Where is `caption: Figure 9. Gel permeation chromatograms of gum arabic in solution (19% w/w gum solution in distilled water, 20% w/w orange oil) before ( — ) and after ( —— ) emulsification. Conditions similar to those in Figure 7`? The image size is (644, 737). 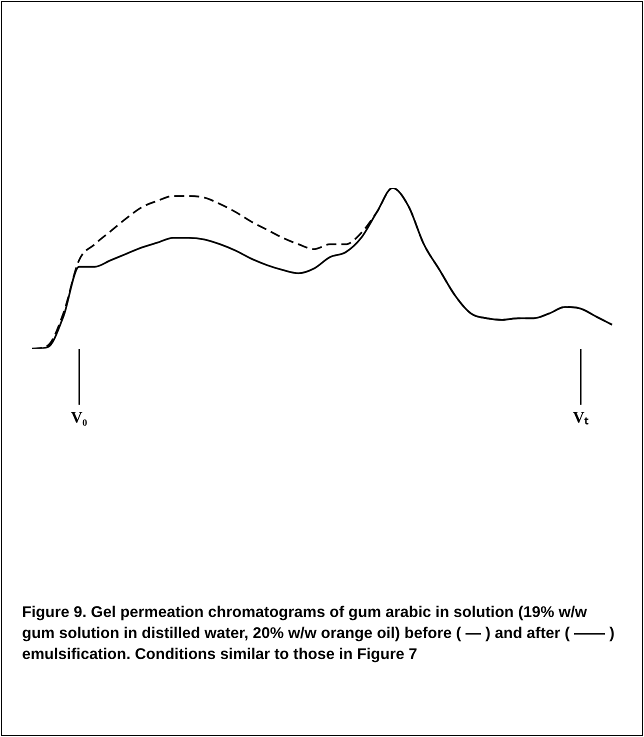 caption: Figure 9. Gel permeation chromatograms of gum arabic in solution (19% w/w gum solution in distilled water, 20% w/w orange oil) before ( — ) and after ( —— ) emulsification. Conditions similar to those in Figure 7 is located at coordinates (319, 634).